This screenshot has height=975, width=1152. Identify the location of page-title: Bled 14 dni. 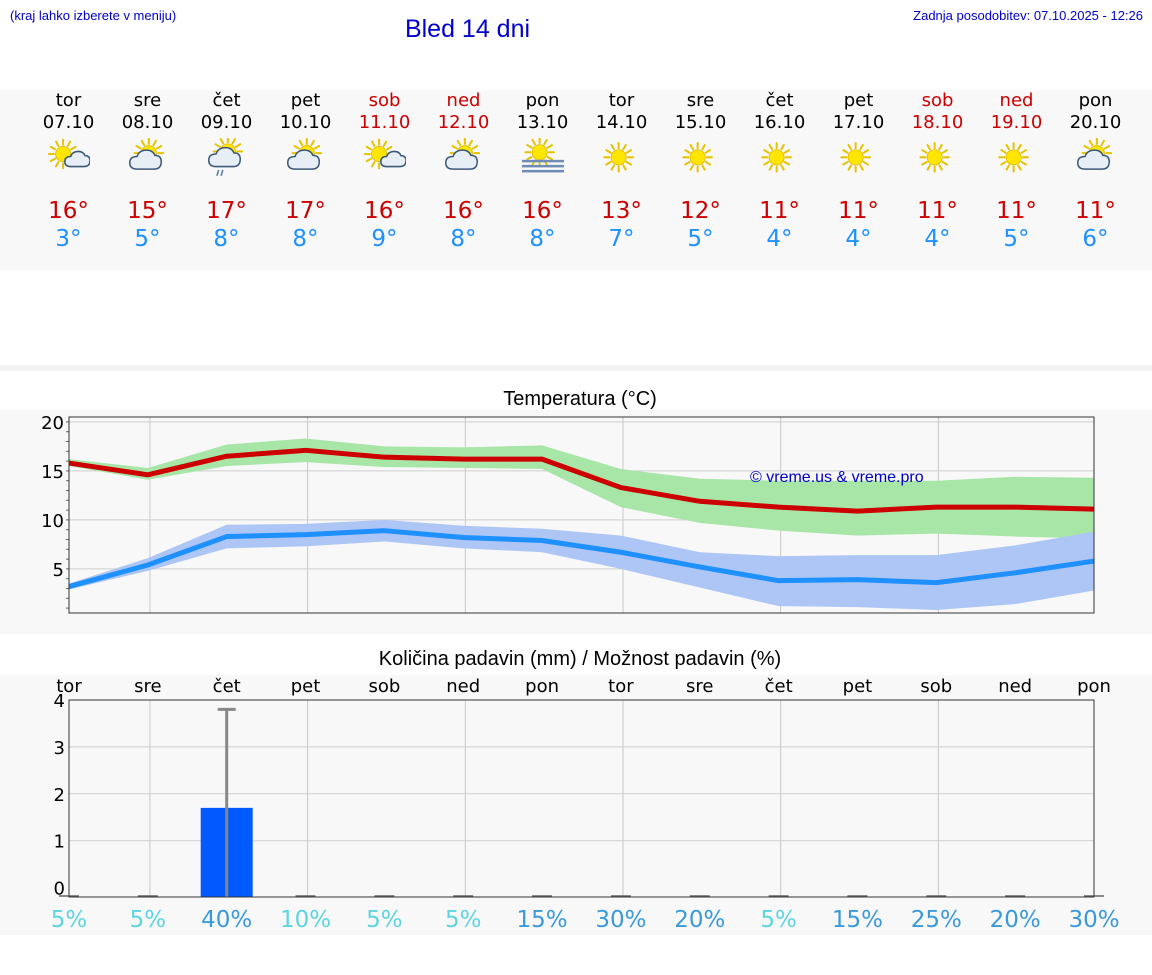
(467, 29).